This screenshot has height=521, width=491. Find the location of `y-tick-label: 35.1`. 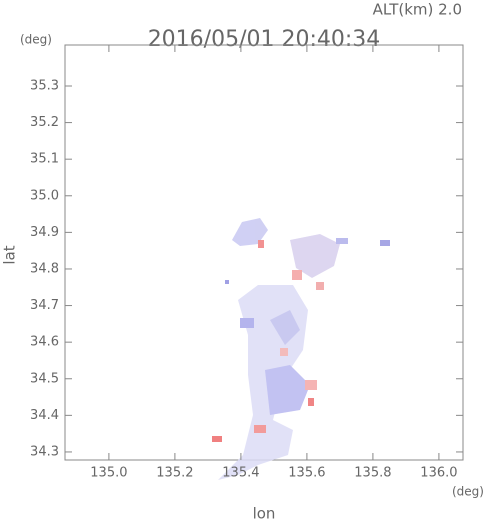

y-tick-label: 35.1 is located at coordinates (44, 159).